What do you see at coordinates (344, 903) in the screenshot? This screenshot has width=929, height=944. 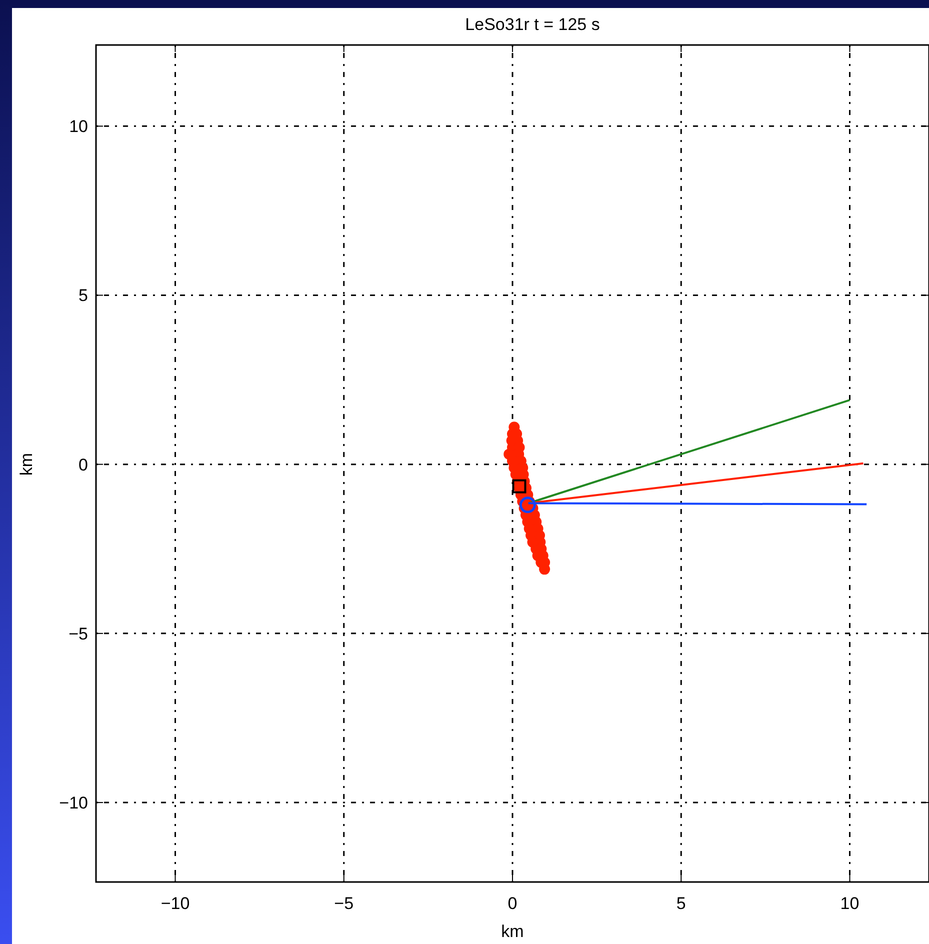 I see `x-tick-label: −5` at bounding box center [344, 903].